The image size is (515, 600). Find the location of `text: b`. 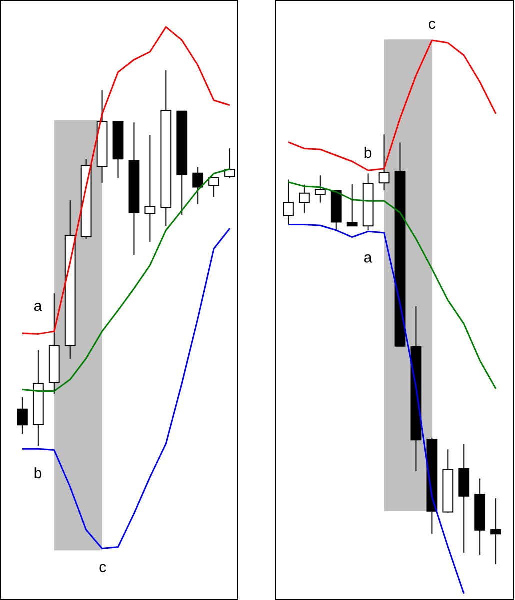

text: b is located at coordinates (38, 473).